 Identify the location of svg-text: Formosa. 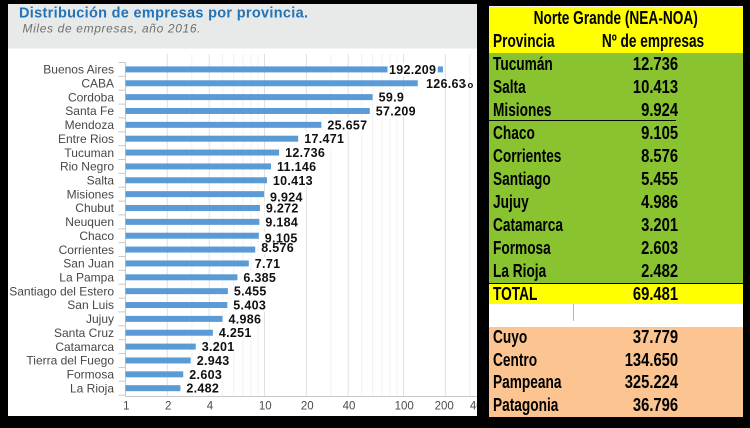
(91, 375).